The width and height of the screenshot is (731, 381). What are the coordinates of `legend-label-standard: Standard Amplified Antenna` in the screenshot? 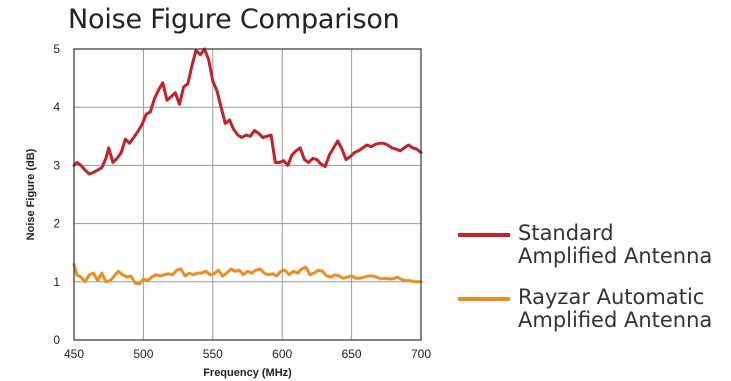 It's located at (615, 244).